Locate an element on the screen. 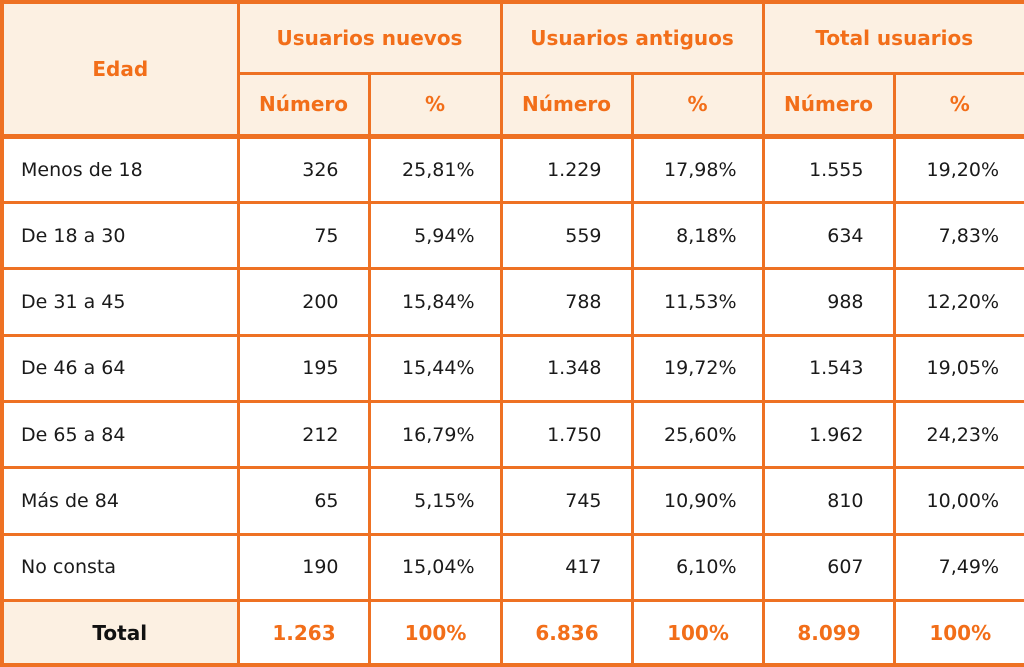 The width and height of the screenshot is (1024, 667). total-nuevos-numero: 1.263 is located at coordinates (303, 633).